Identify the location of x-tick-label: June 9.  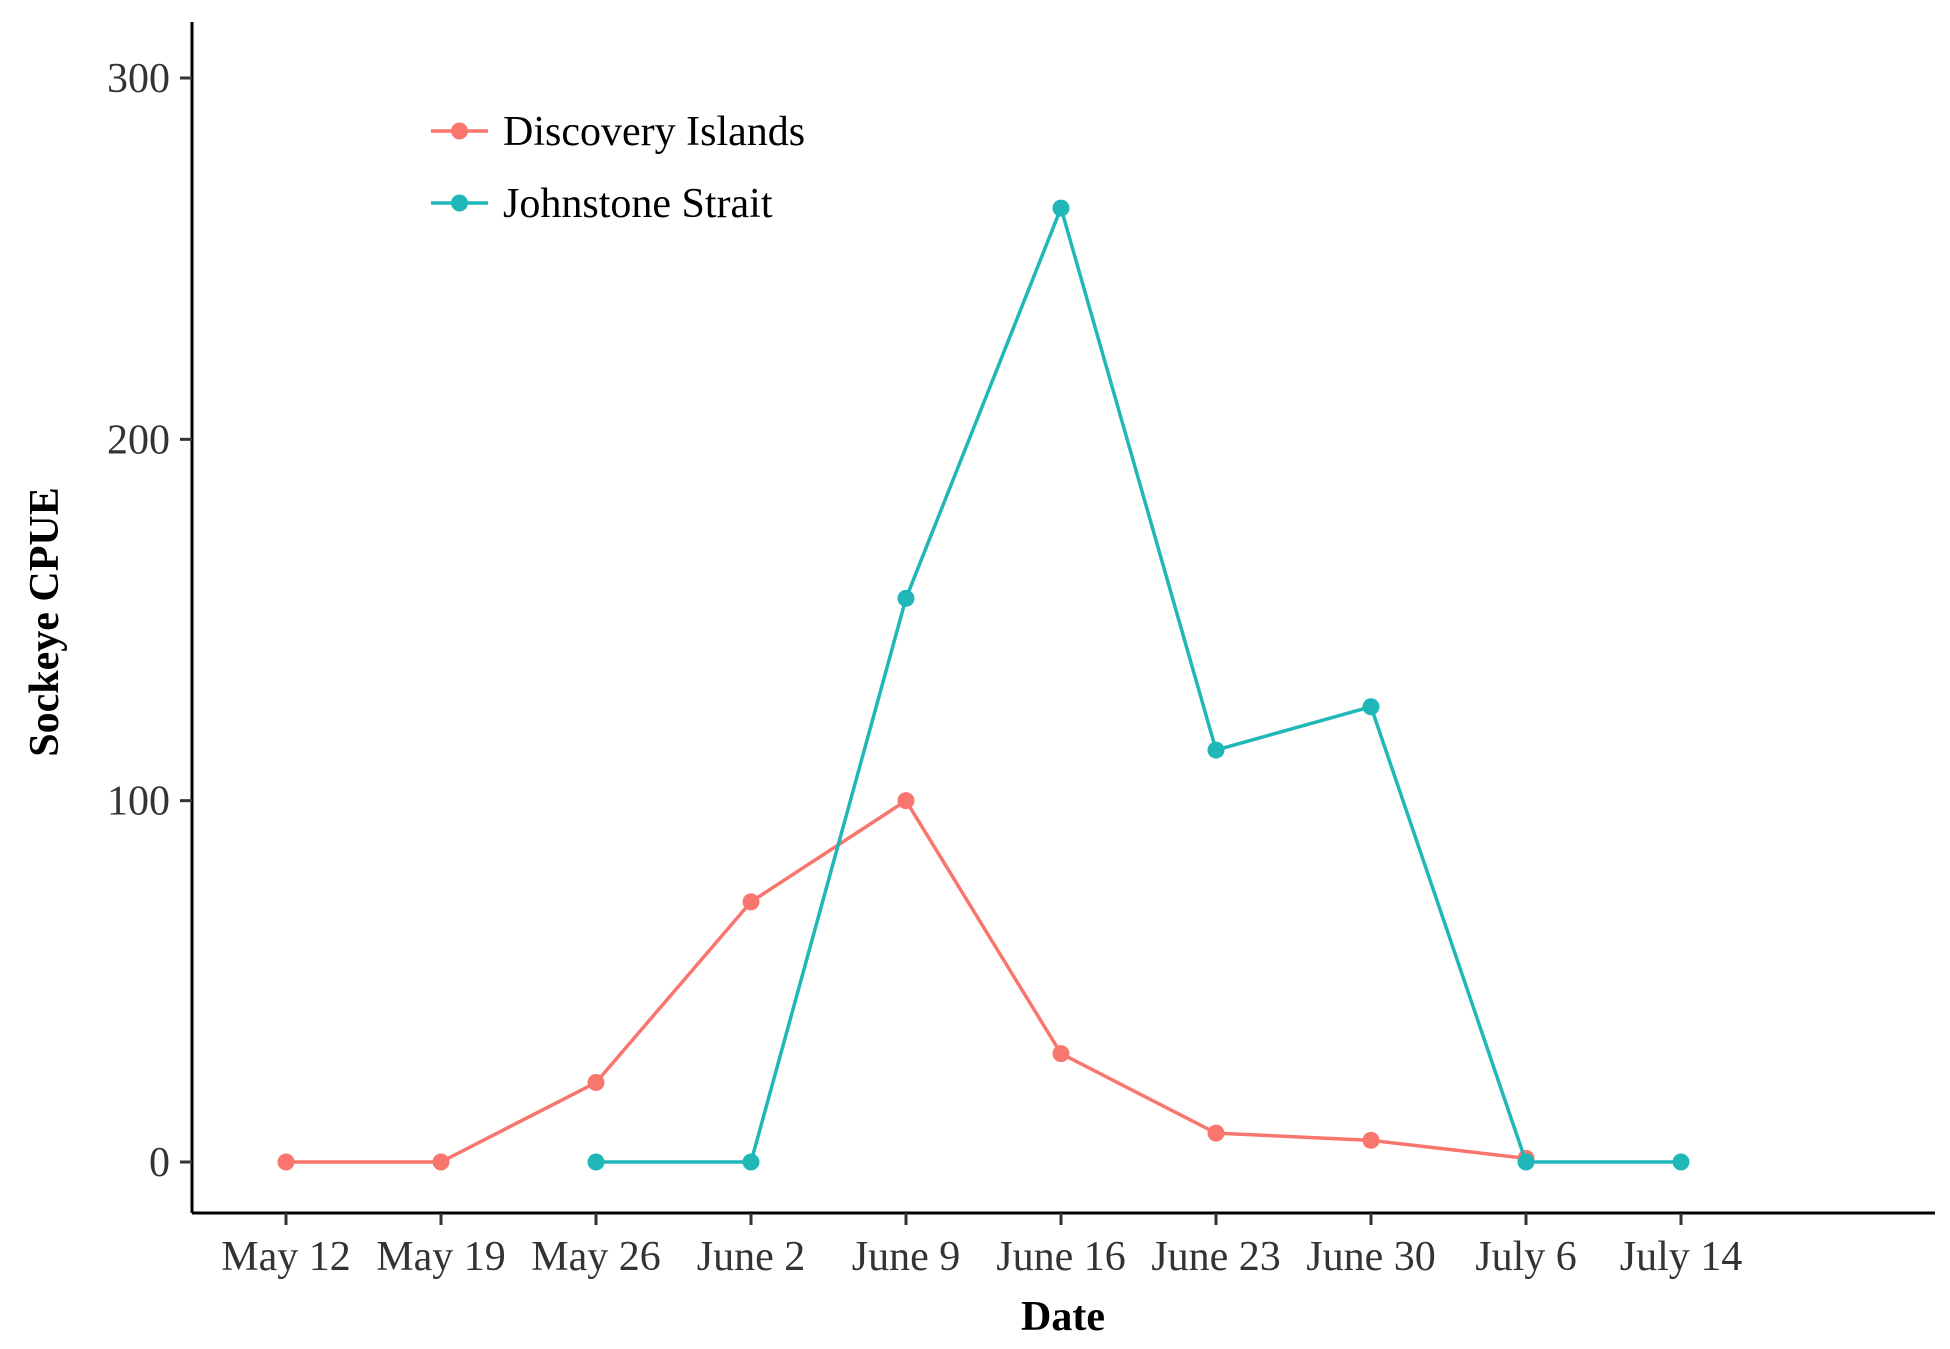
(906, 1257).